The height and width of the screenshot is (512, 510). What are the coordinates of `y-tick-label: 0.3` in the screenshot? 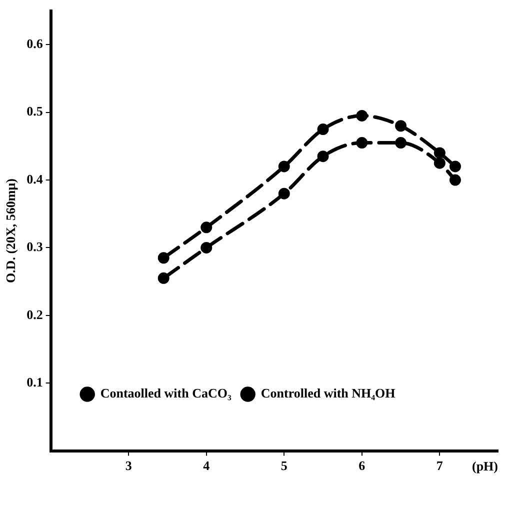 It's located at (35, 246).